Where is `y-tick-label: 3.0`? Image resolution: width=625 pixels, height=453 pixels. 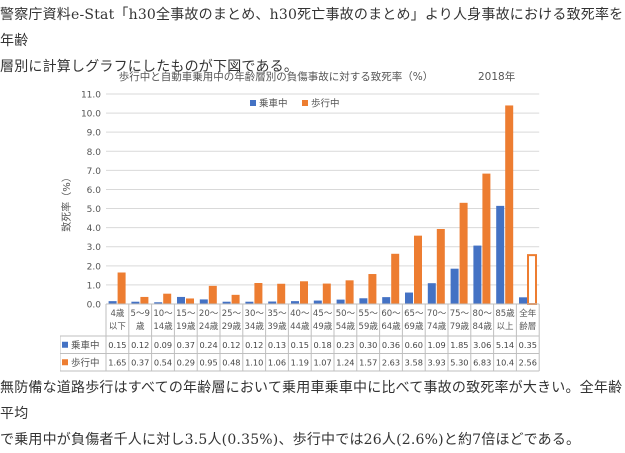
y-tick-label: 3.0 is located at coordinates (94, 248).